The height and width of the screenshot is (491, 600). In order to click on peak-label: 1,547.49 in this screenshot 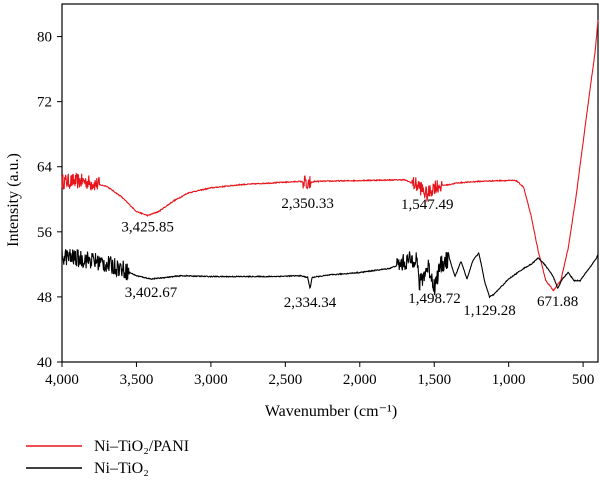, I will do `click(427, 205)`.